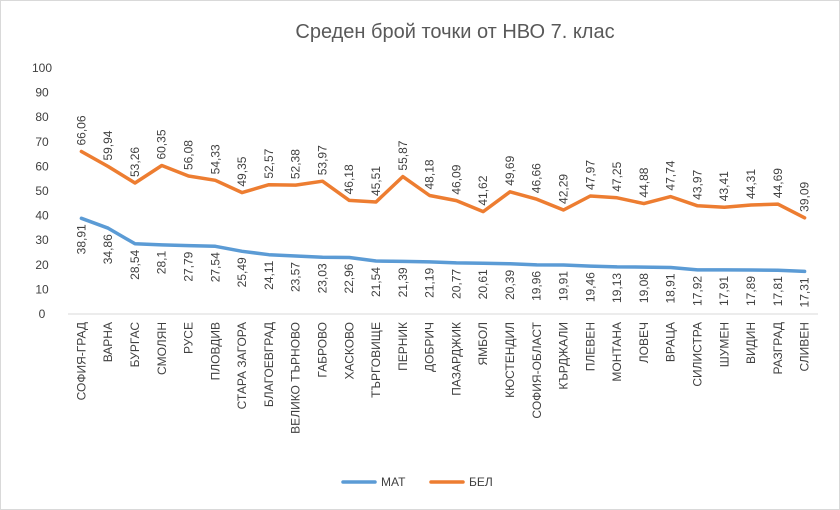 Image resolution: width=840 pixels, height=510 pixels. What do you see at coordinates (456, 284) in the screenshot?
I see `mat-data-label: 20,77` at bounding box center [456, 284].